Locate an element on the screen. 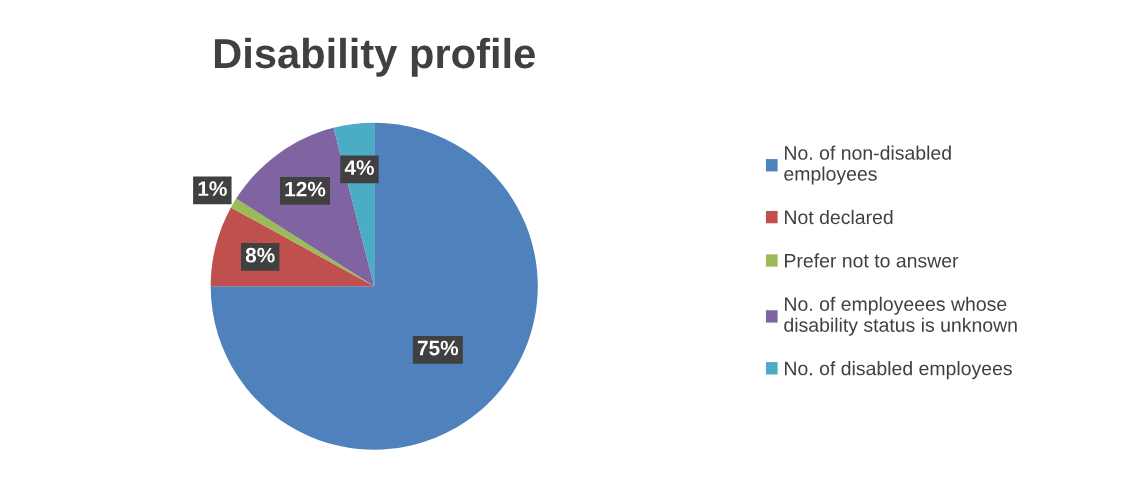 The width and height of the screenshot is (1134, 477). data-label: 4% is located at coordinates (359, 167).